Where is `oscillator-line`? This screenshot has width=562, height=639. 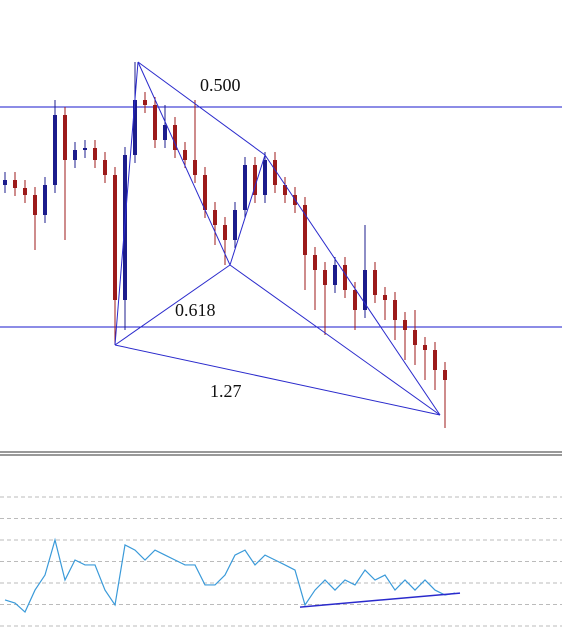
oscillator-line is located at coordinates (230, 575).